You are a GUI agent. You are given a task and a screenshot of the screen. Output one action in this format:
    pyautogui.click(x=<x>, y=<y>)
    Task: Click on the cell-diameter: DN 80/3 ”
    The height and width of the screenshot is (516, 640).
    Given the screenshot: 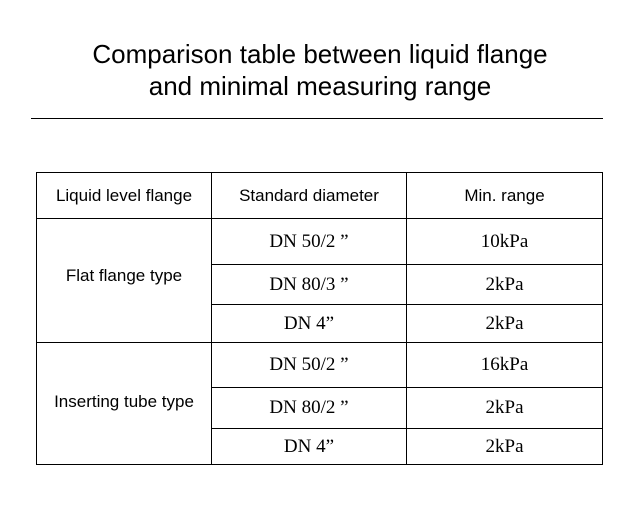 What is the action you would take?
    pyautogui.click(x=309, y=284)
    